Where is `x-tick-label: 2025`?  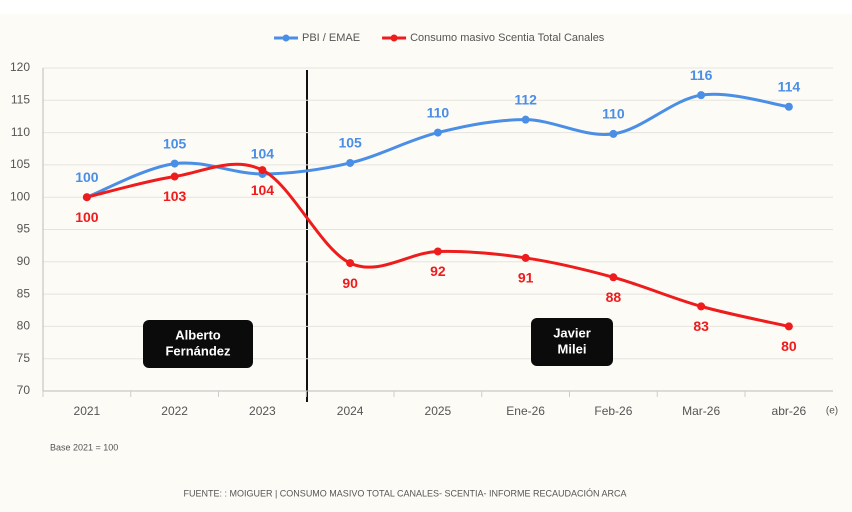 x-tick-label: 2025 is located at coordinates (438, 411).